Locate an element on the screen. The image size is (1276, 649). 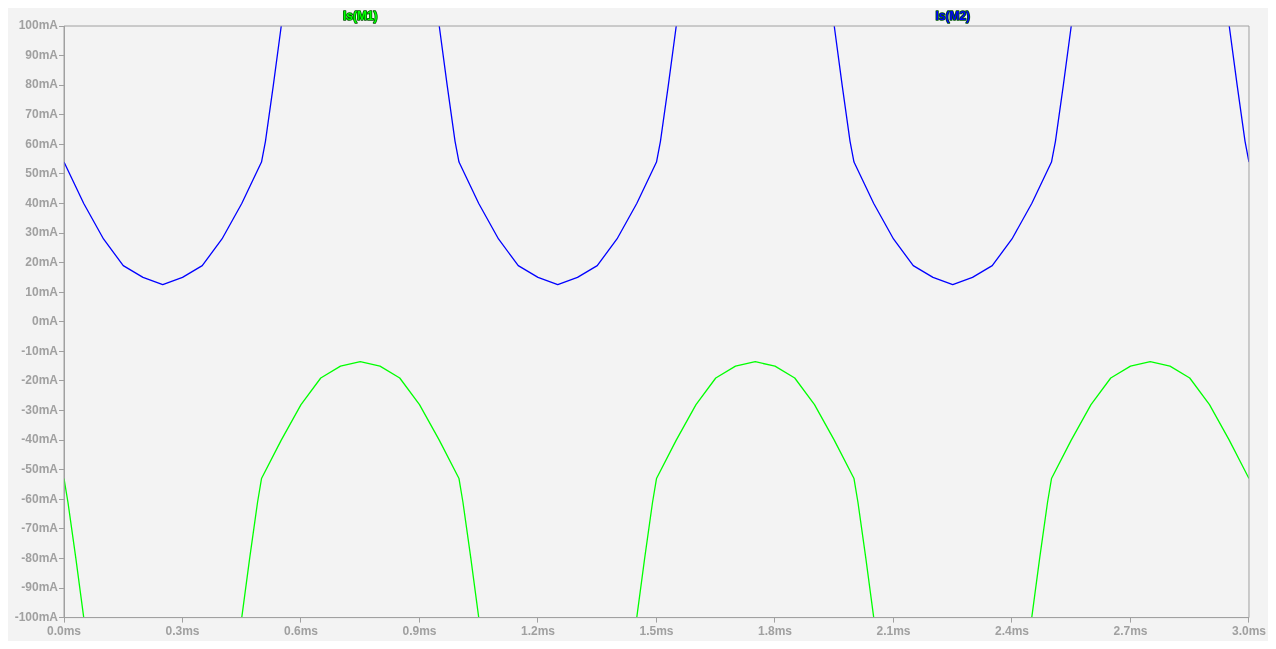
text: Is(M2) is located at coordinates (953, 16).